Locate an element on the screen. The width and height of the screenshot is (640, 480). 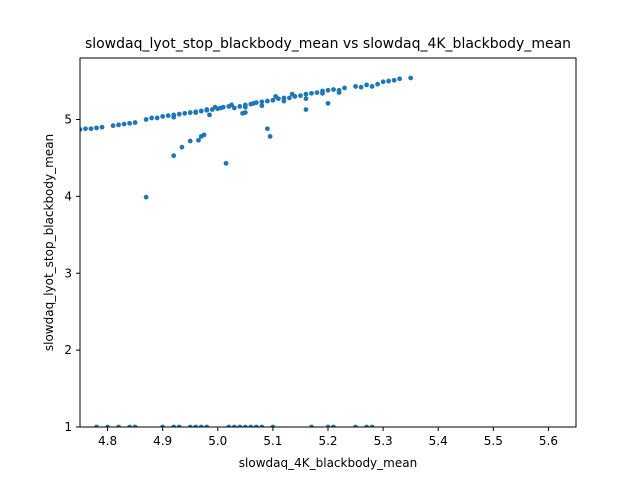
x-tick-label: 5.2 is located at coordinates (327, 441).